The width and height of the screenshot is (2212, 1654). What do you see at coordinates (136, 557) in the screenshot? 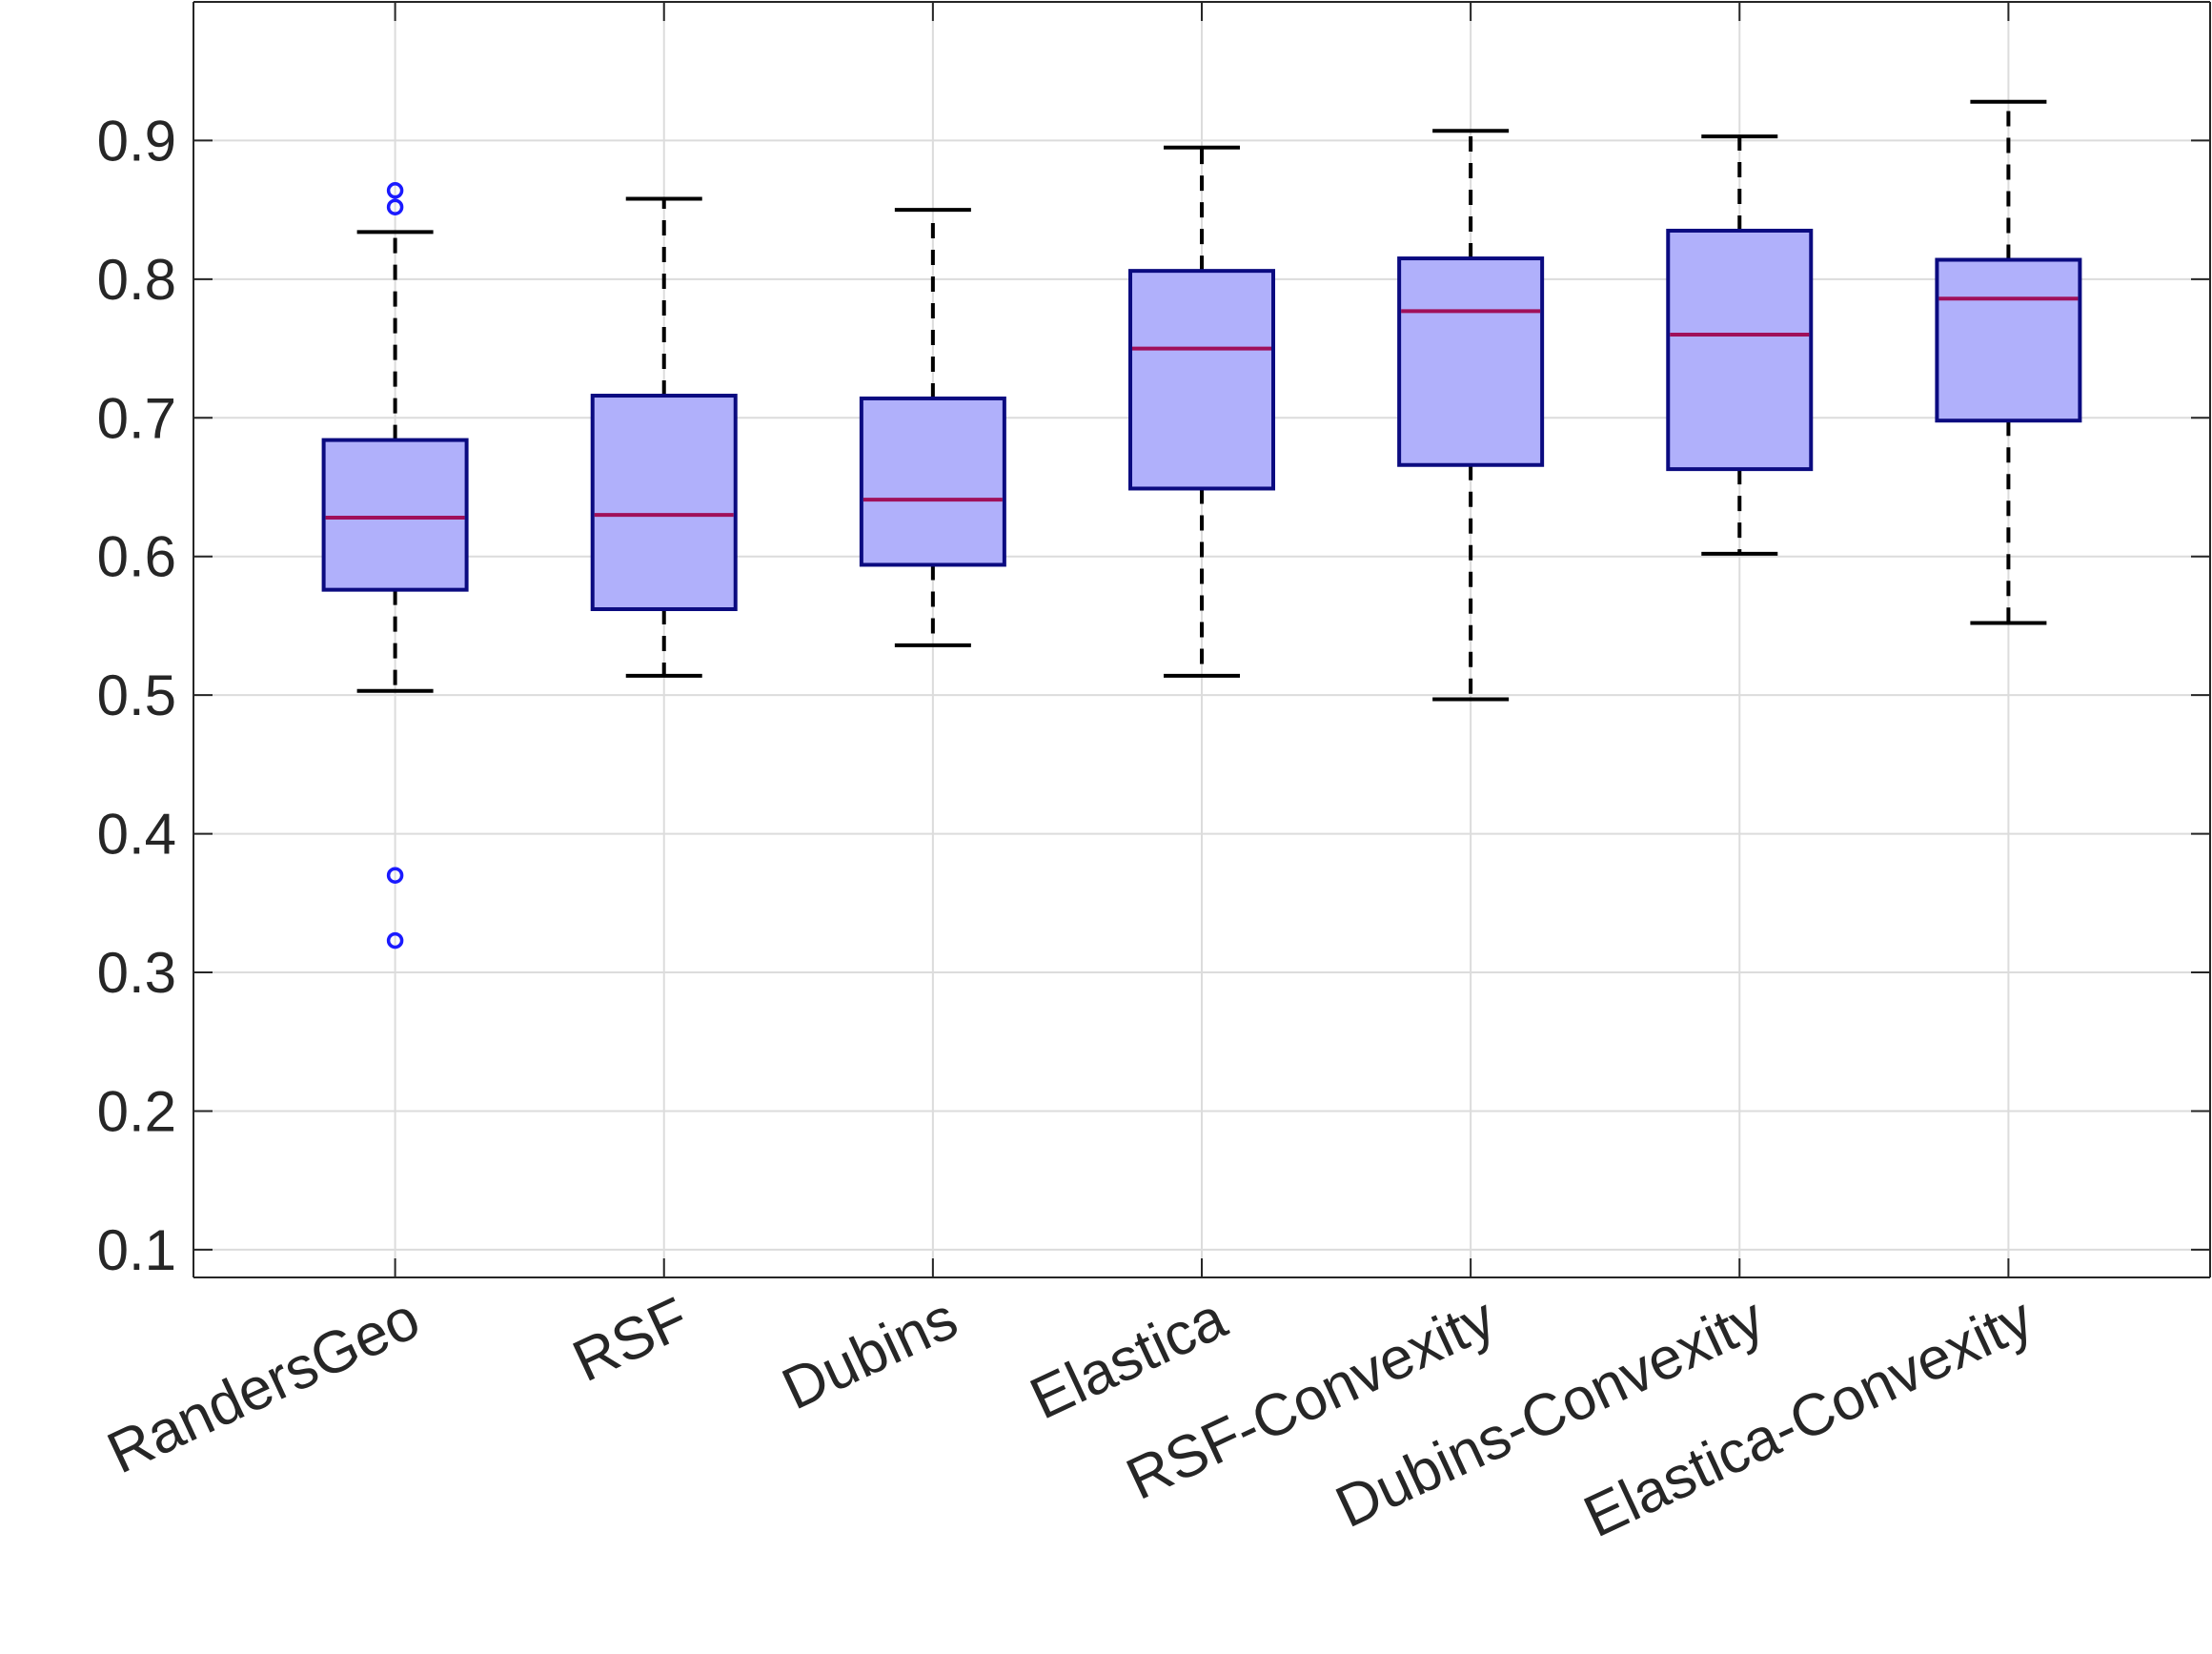
I see `y-tick-label: 0.6` at bounding box center [136, 557].